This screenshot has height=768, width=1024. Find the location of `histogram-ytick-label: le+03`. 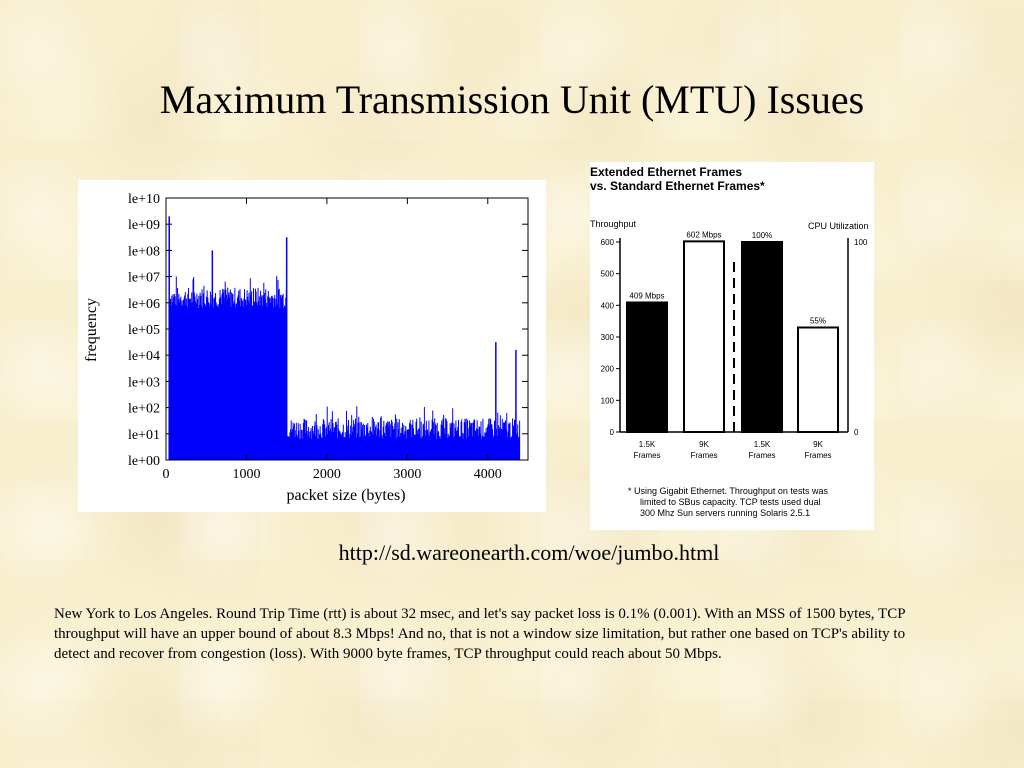

histogram-ytick-label: le+03 is located at coordinates (144, 382).